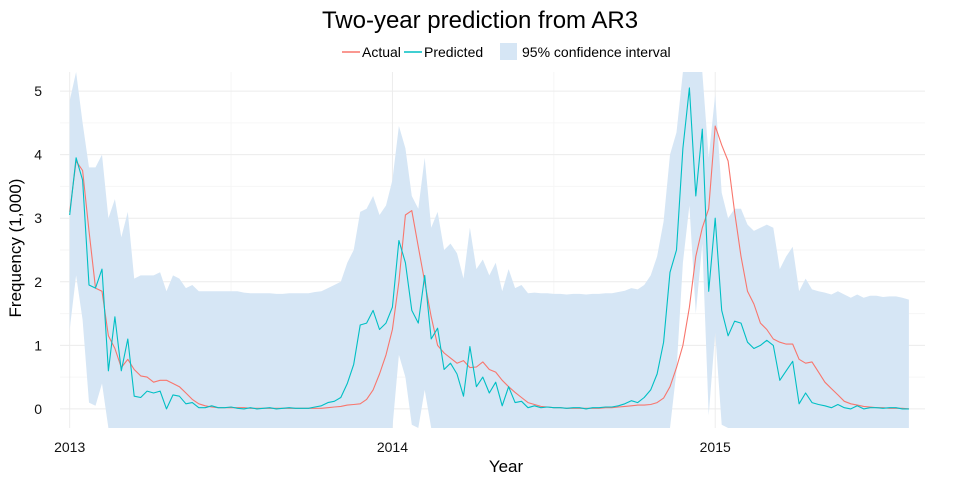 The width and height of the screenshot is (960, 485). I want to click on legend-ci-label: 95% confidence interval, so click(596, 52).